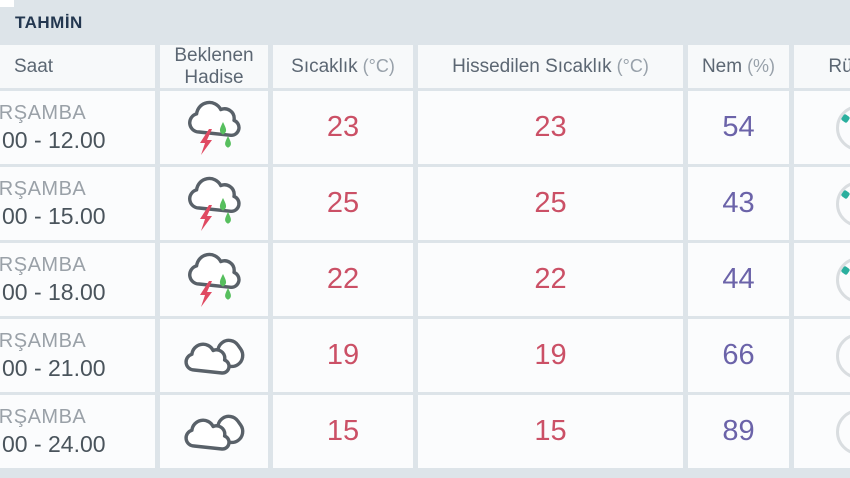 This screenshot has height=478, width=850. Describe the element at coordinates (550, 127) in the screenshot. I see `table-row-1-feels-like: 23` at that location.